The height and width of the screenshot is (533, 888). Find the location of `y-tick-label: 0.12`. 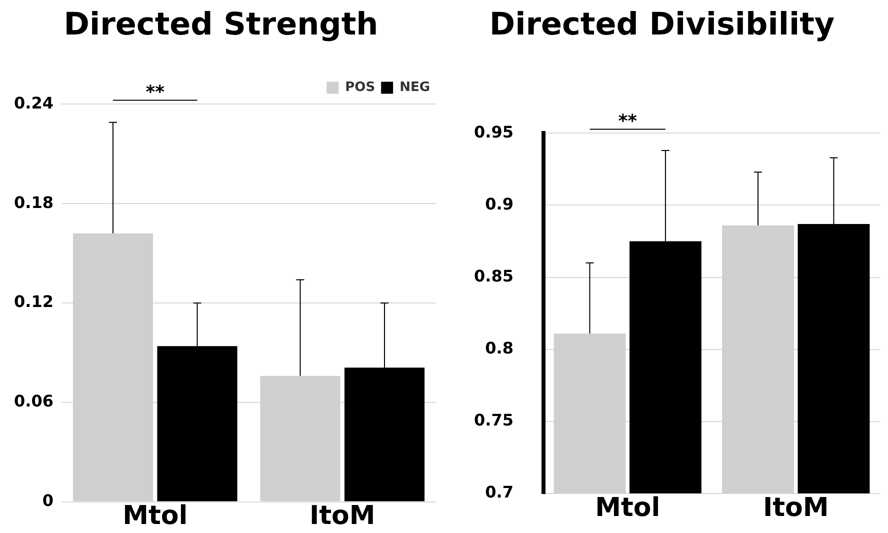

y-tick-label: 0.12 is located at coordinates (34, 302).